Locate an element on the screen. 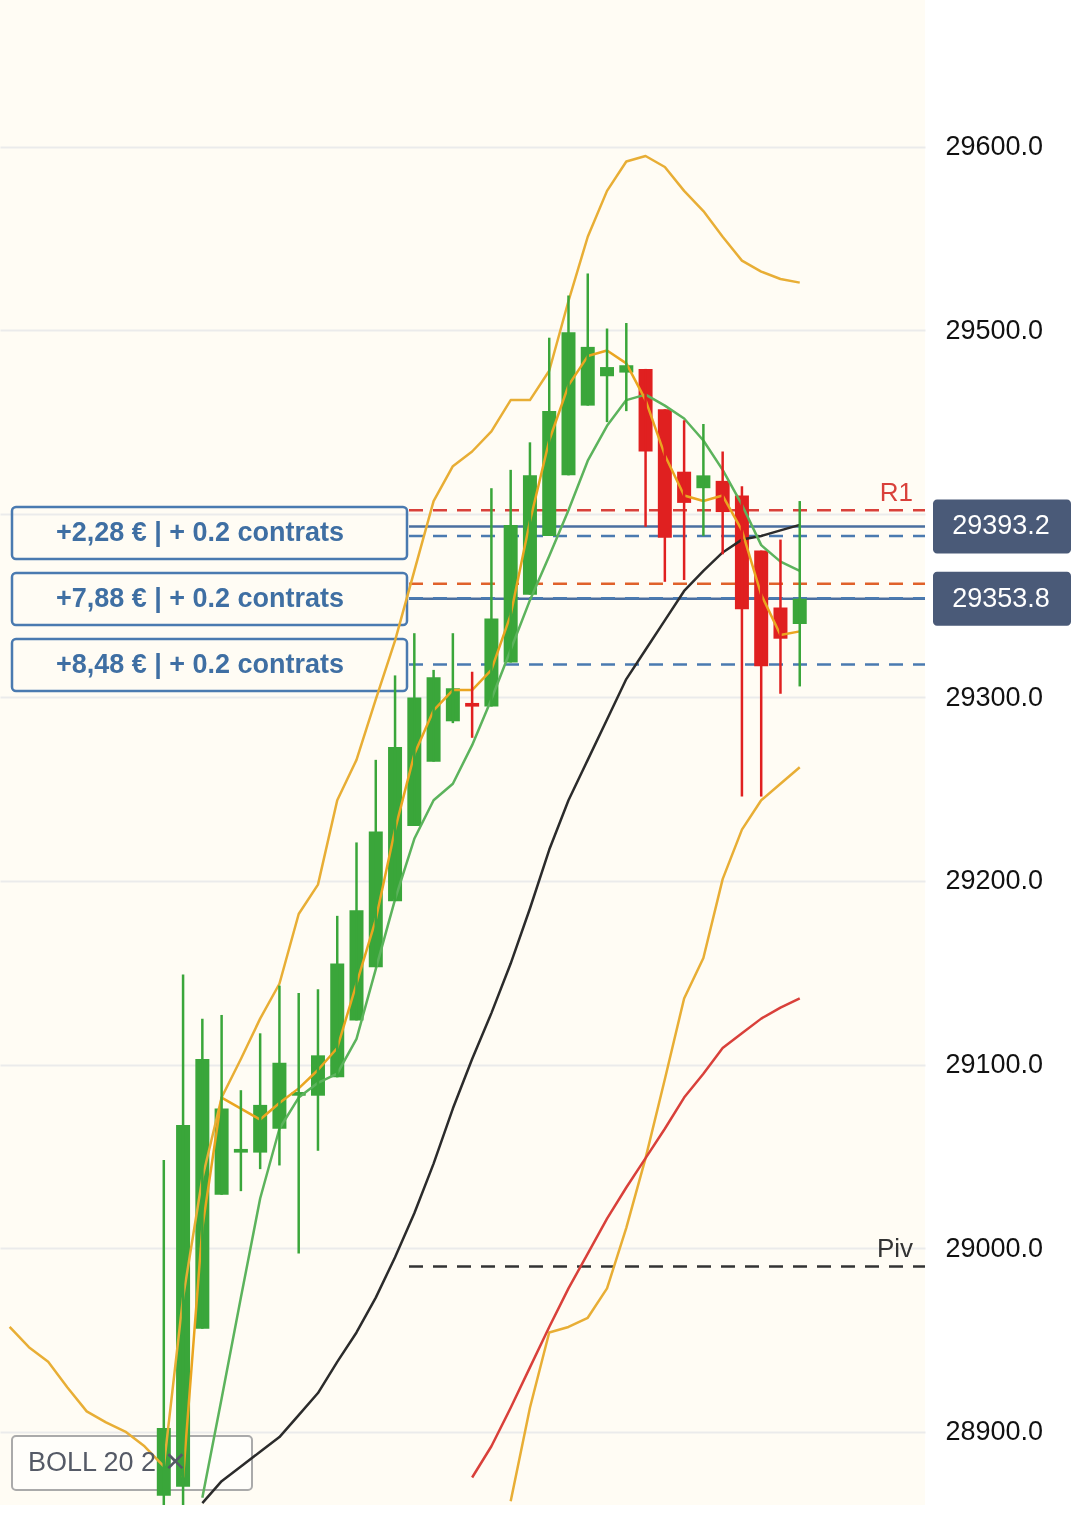  y-tick-label: 29600.0 is located at coordinates (994, 146).